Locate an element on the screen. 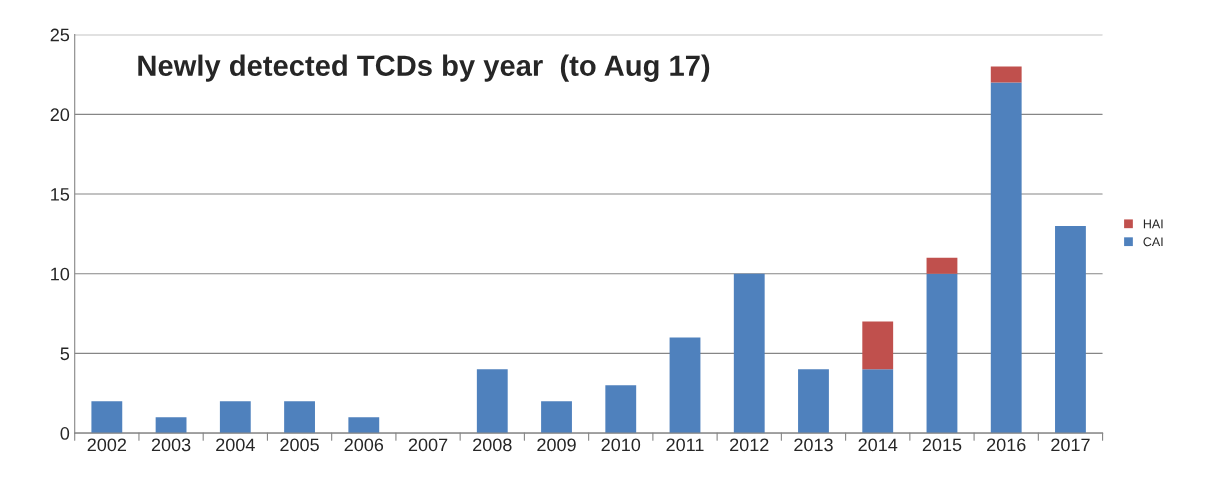 This screenshot has width=1205, height=495. x-tick-label: 2002 is located at coordinates (107, 445).